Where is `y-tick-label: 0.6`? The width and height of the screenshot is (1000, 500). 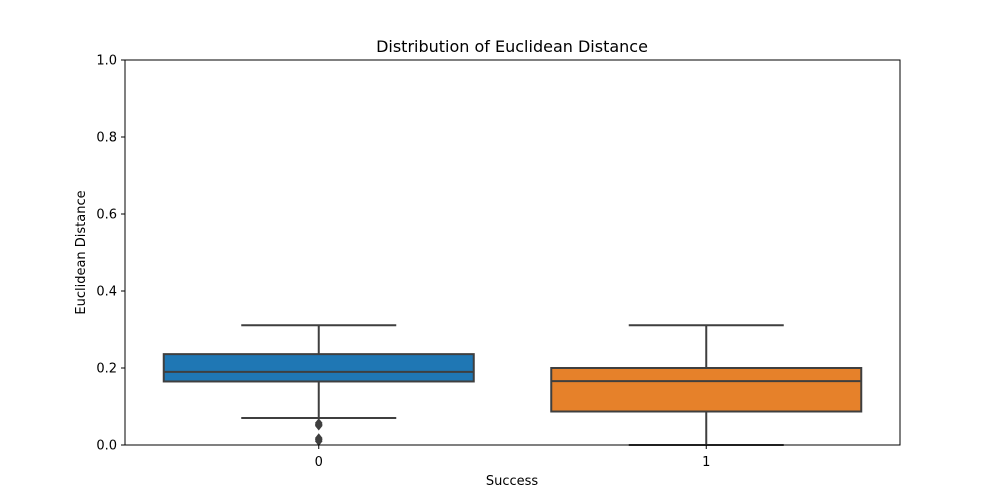
y-tick-label: 0.6 is located at coordinates (106, 215).